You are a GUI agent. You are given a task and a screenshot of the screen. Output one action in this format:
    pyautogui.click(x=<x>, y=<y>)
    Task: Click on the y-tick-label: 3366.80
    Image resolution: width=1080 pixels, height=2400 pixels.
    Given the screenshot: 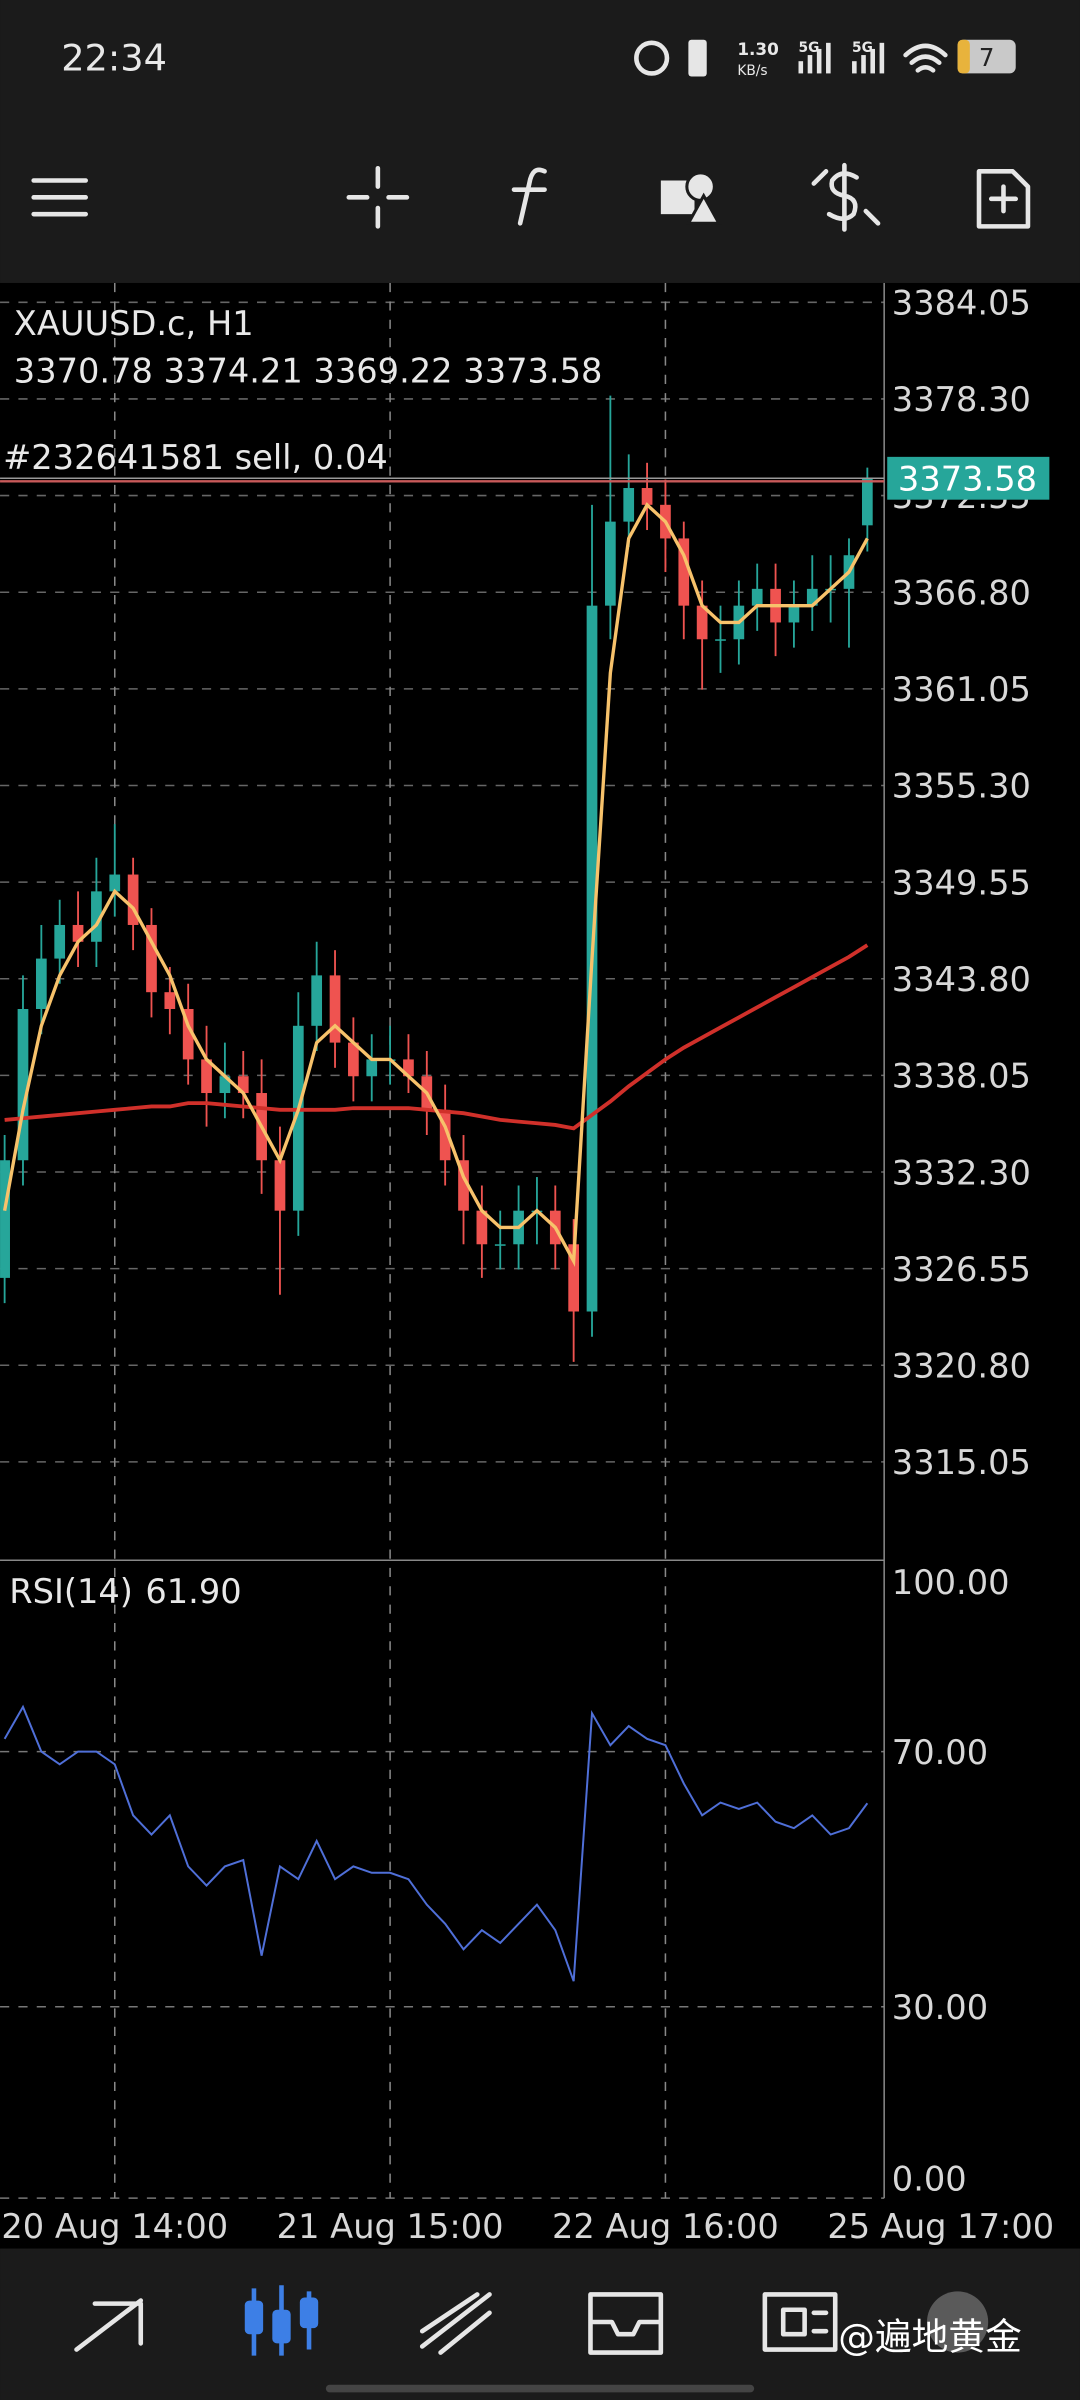 What is the action you would take?
    pyautogui.click(x=961, y=592)
    